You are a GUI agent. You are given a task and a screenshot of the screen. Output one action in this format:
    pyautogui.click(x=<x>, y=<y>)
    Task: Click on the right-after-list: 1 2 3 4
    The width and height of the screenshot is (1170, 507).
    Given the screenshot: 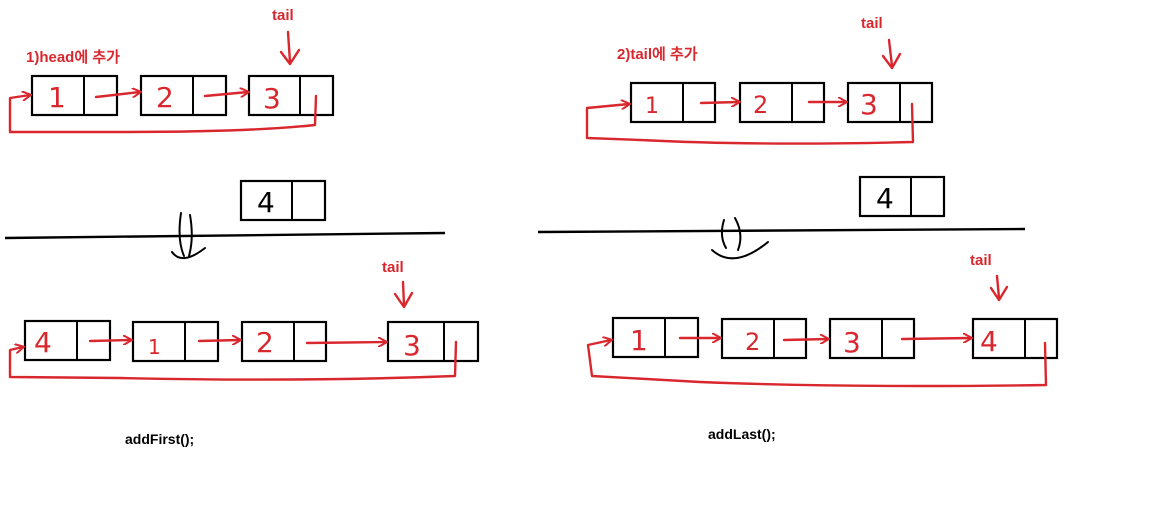 What is the action you would take?
    pyautogui.click(x=822, y=352)
    